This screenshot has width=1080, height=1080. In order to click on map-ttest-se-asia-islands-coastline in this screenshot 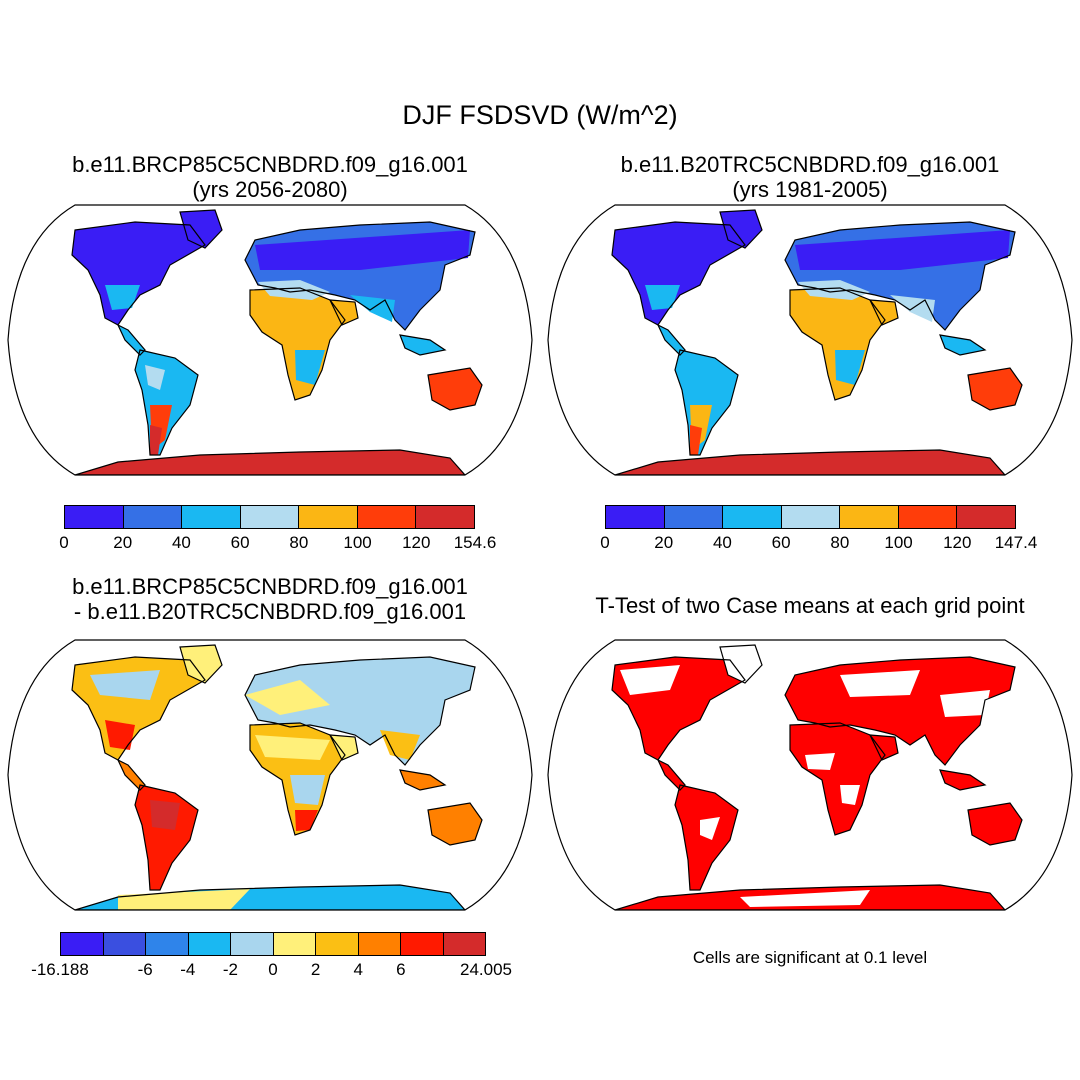, I will do `click(963, 780)`.